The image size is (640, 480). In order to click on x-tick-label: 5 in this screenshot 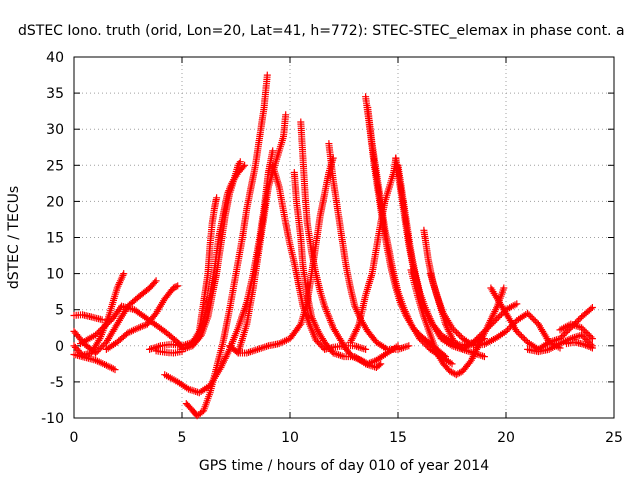, I will do `click(182, 438)`.